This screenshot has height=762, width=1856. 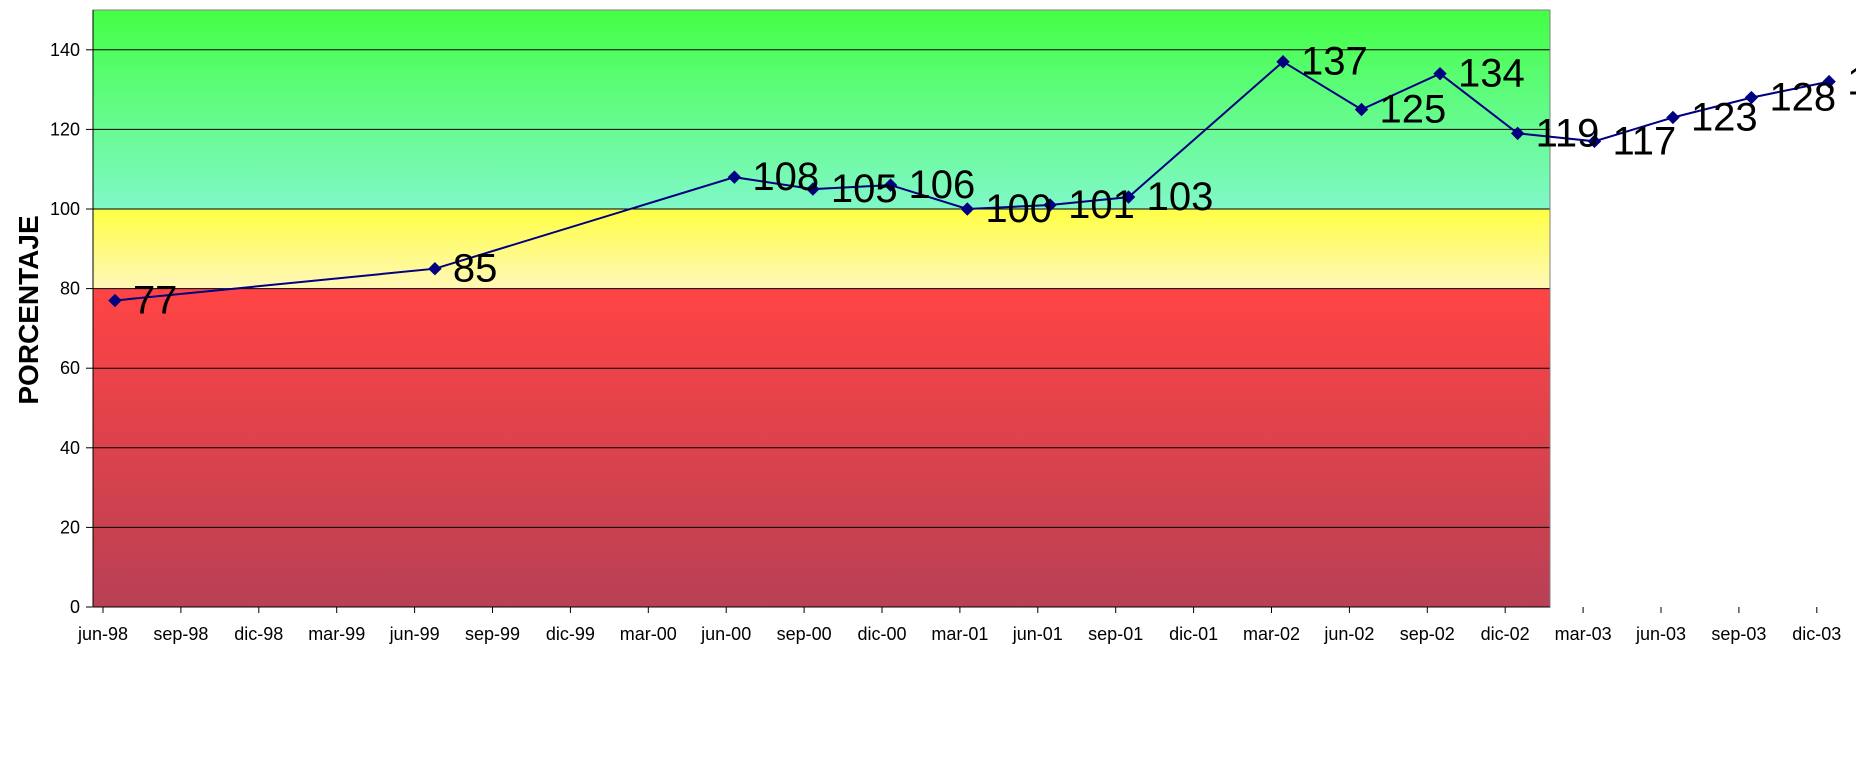 What do you see at coordinates (1334, 62) in the screenshot?
I see `data-label-137: 137` at bounding box center [1334, 62].